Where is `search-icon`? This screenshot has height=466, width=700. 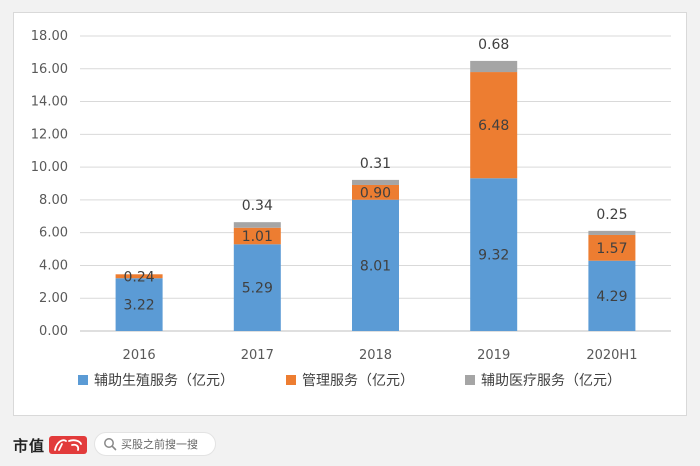 search-icon is located at coordinates (110, 444).